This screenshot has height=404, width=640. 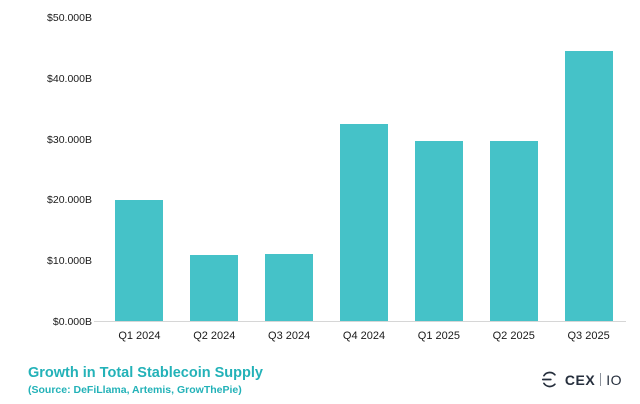 I want to click on bar-slot: Q2 2024, so click(x=214, y=180).